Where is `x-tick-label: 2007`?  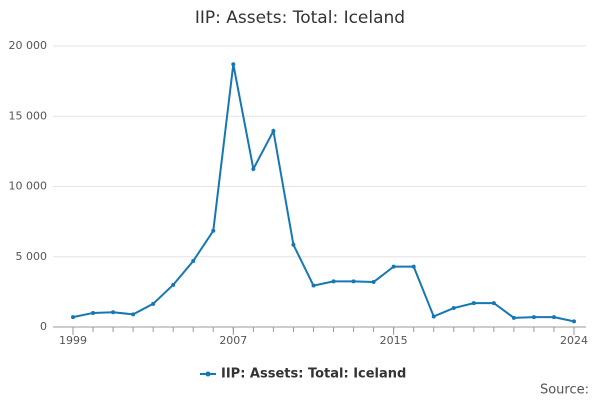 x-tick-label: 2007 is located at coordinates (233, 340).